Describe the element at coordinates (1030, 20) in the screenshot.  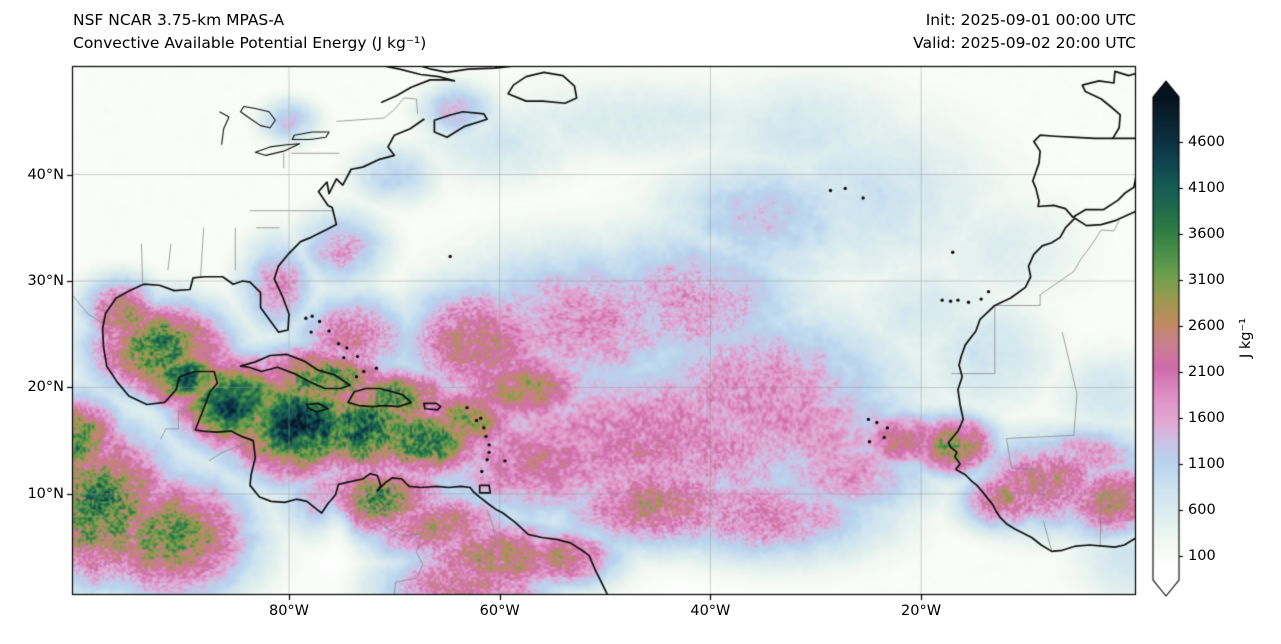
I see `init-time-label: Init: 2025-09-01 00:00 UTC` at that location.